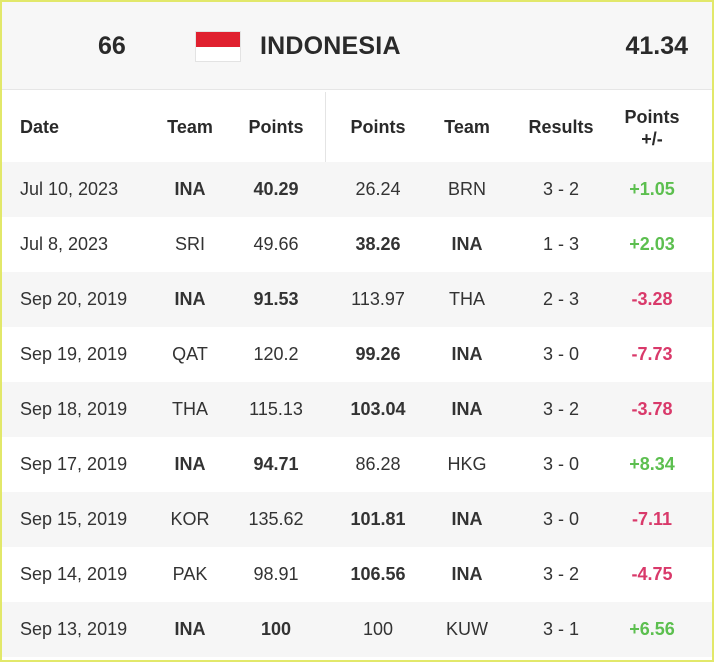 This screenshot has width=714, height=662. I want to click on match-date: Sep 15, 2019, so click(74, 519).